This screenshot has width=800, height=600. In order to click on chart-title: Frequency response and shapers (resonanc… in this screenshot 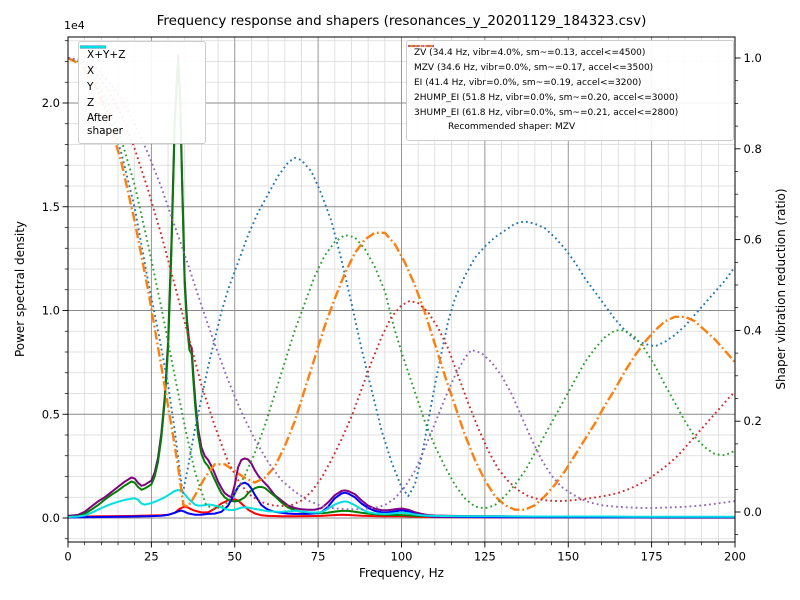, I will do `click(401, 21)`.